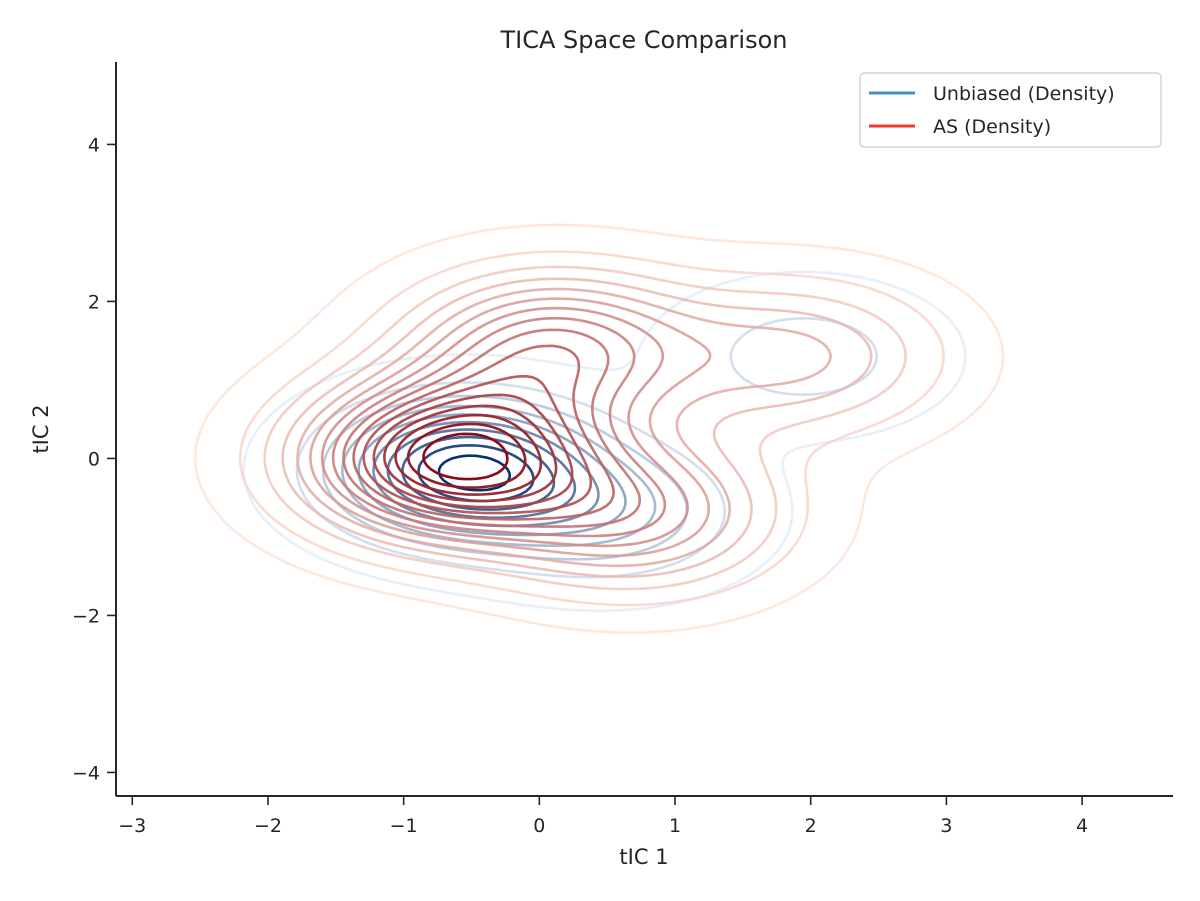  I want to click on y-axis-ticks: −4 −2 0 2 4, so click(94, 459).